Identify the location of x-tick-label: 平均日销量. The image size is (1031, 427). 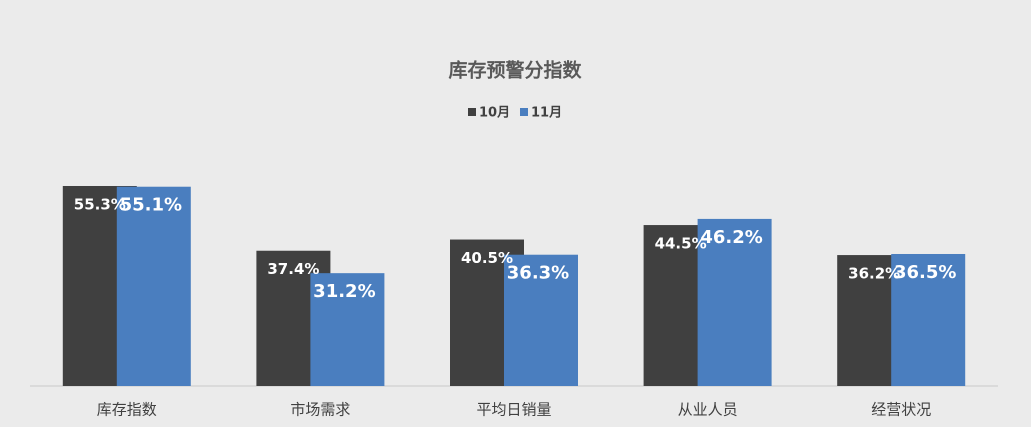
(513, 410).